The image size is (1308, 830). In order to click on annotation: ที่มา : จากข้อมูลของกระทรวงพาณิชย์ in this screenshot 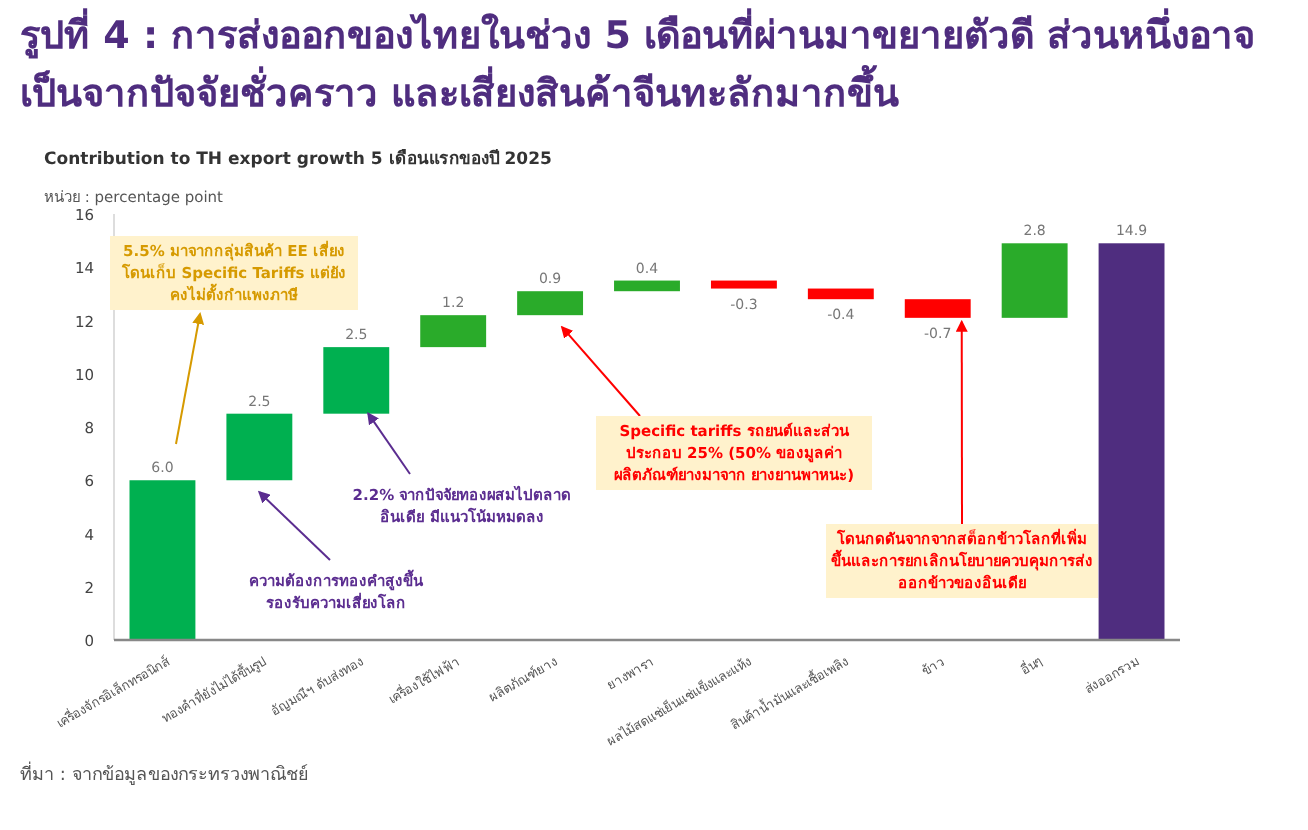, I will do `click(650, 774)`.